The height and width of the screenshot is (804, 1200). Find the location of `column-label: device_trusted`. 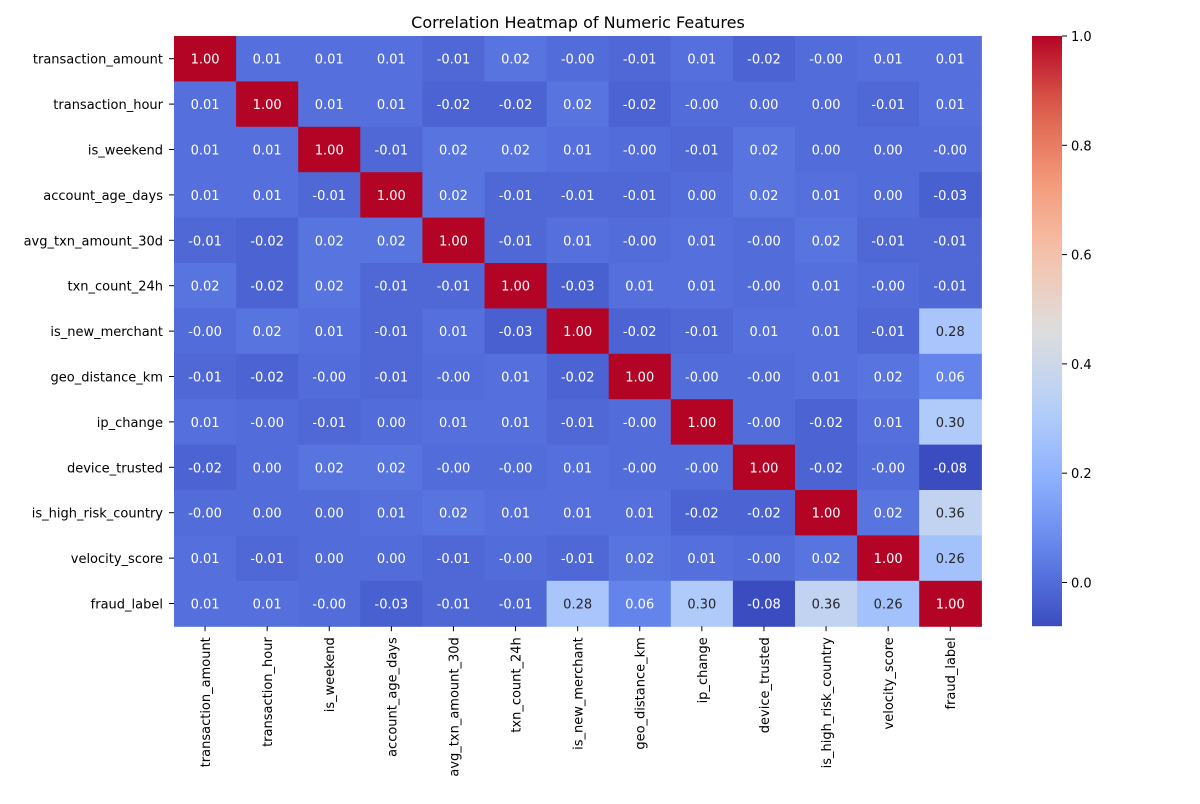

column-label: device_trusted is located at coordinates (765, 685).